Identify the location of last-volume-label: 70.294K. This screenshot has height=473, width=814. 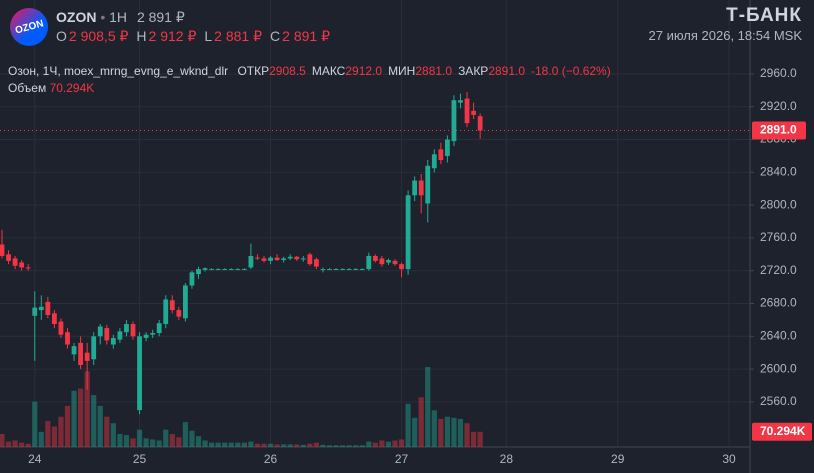
(783, 431).